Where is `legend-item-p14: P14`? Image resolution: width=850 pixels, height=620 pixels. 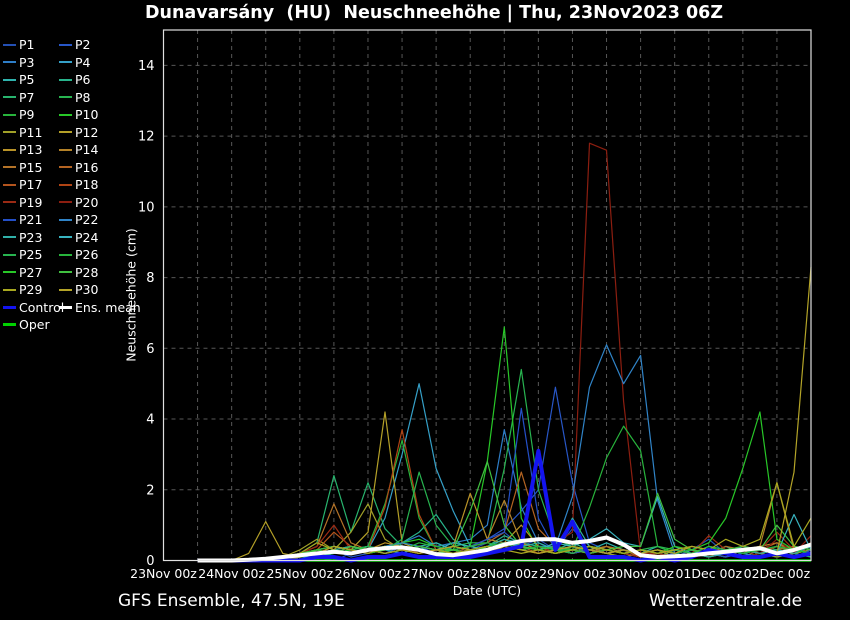
legend-item-p14: P14 is located at coordinates (96, 149).